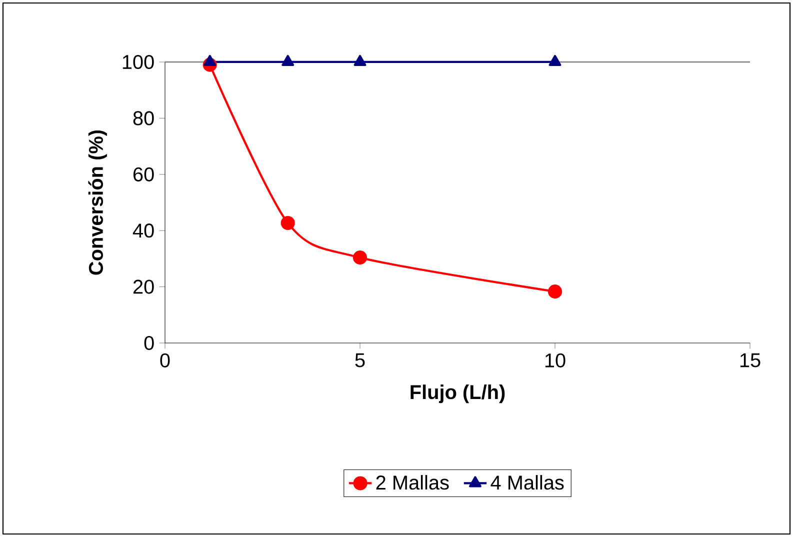  I want to click on y-axis-title: Conversión (%), so click(97, 202).